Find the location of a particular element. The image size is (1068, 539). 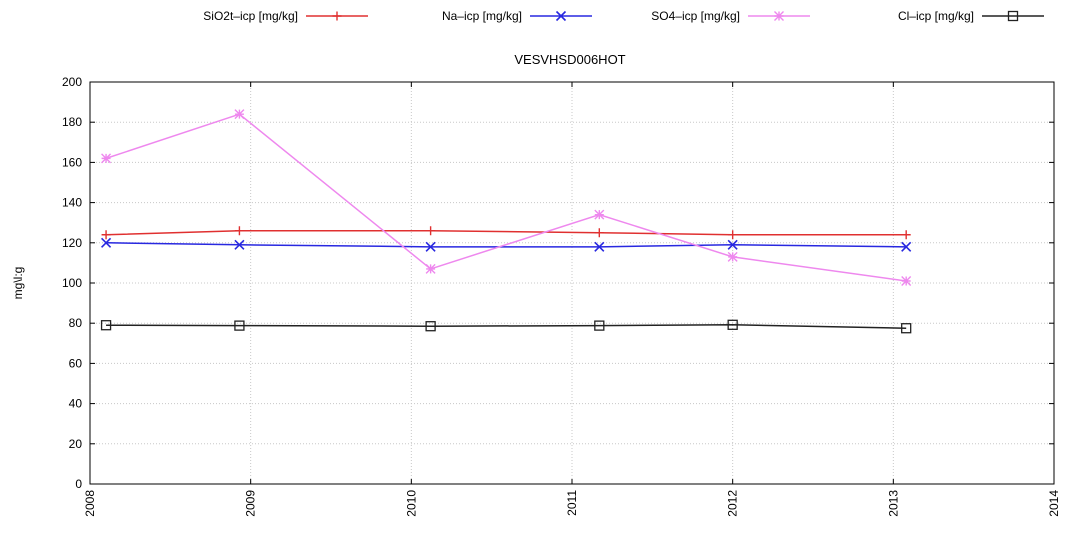

x-tick-label: 2008 is located at coordinates (90, 503).